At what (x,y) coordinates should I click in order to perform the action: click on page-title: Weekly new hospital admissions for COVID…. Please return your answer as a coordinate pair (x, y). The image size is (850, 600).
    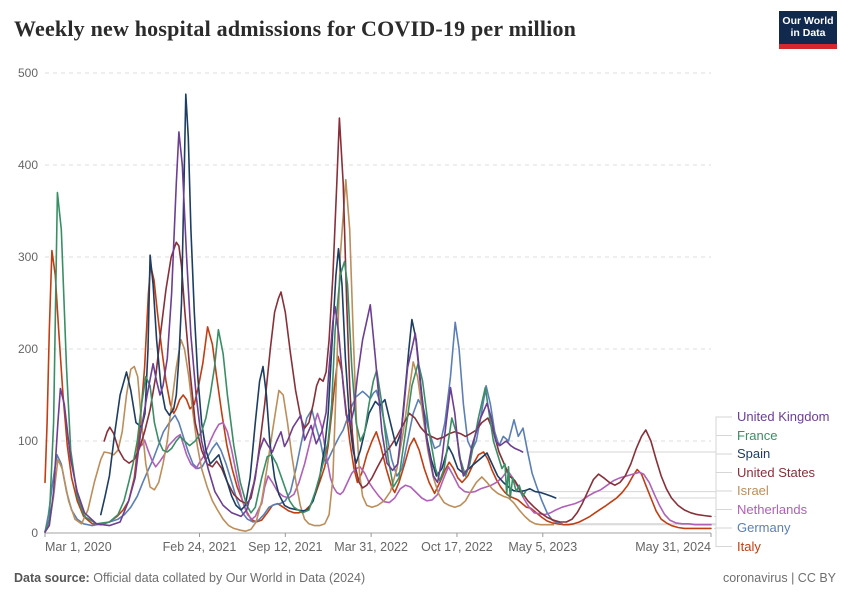
    Looking at the image, I should click on (295, 28).